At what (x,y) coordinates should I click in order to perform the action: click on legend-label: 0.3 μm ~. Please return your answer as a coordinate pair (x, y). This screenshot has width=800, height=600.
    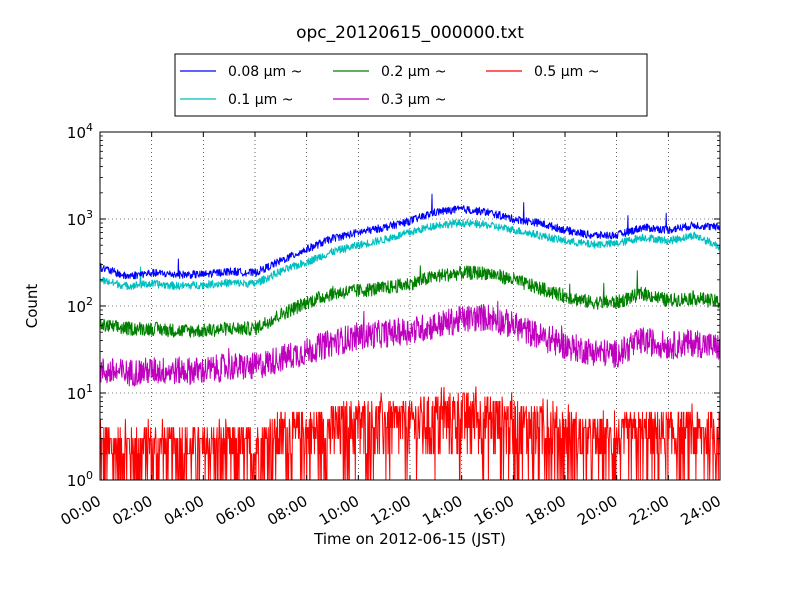
    Looking at the image, I should click on (413, 100).